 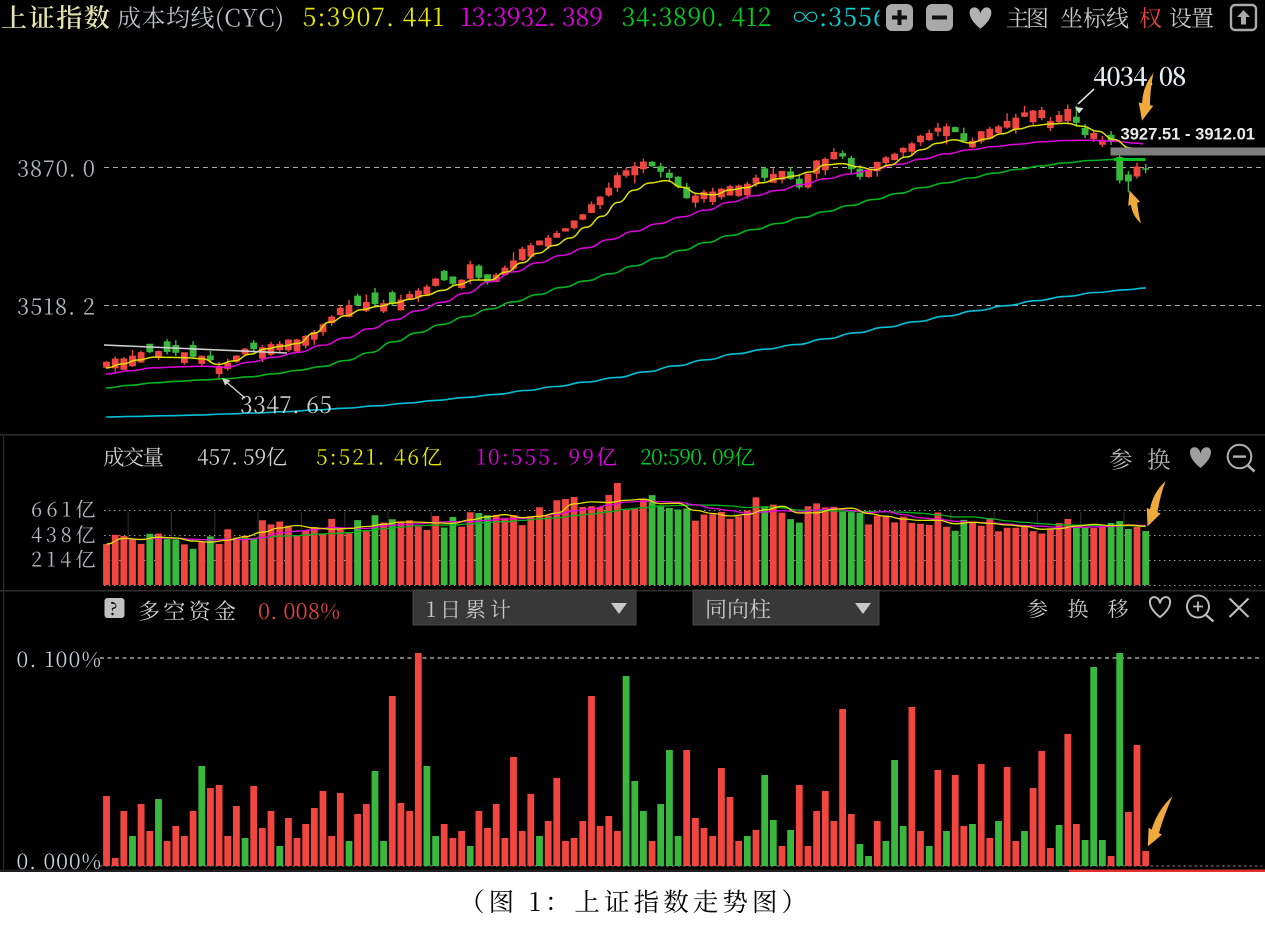 I want to click on svg-text: 3927.51 - 3912.01, so click(x=1188, y=135).